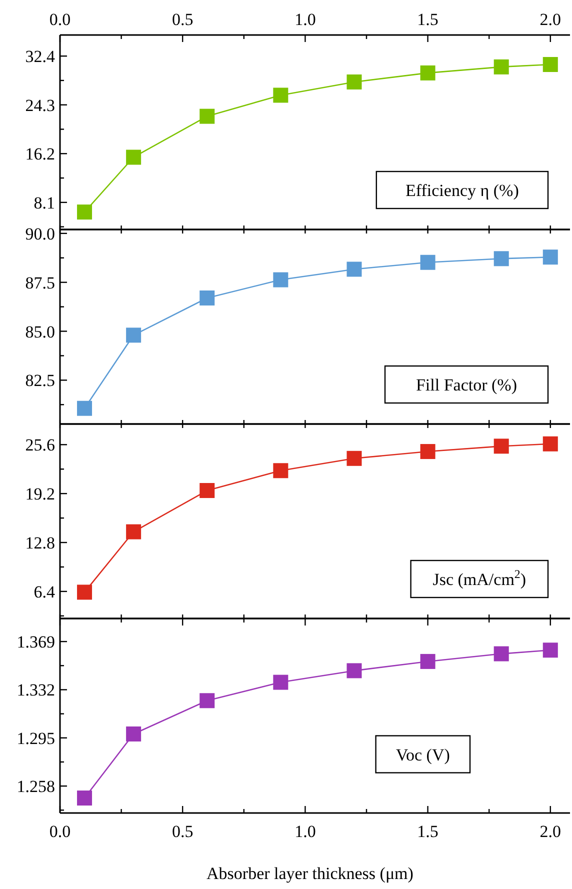 This screenshot has width=572, height=889. Describe the element at coordinates (427, 19) in the screenshot. I see `x2-tick-label: 1.5` at that location.